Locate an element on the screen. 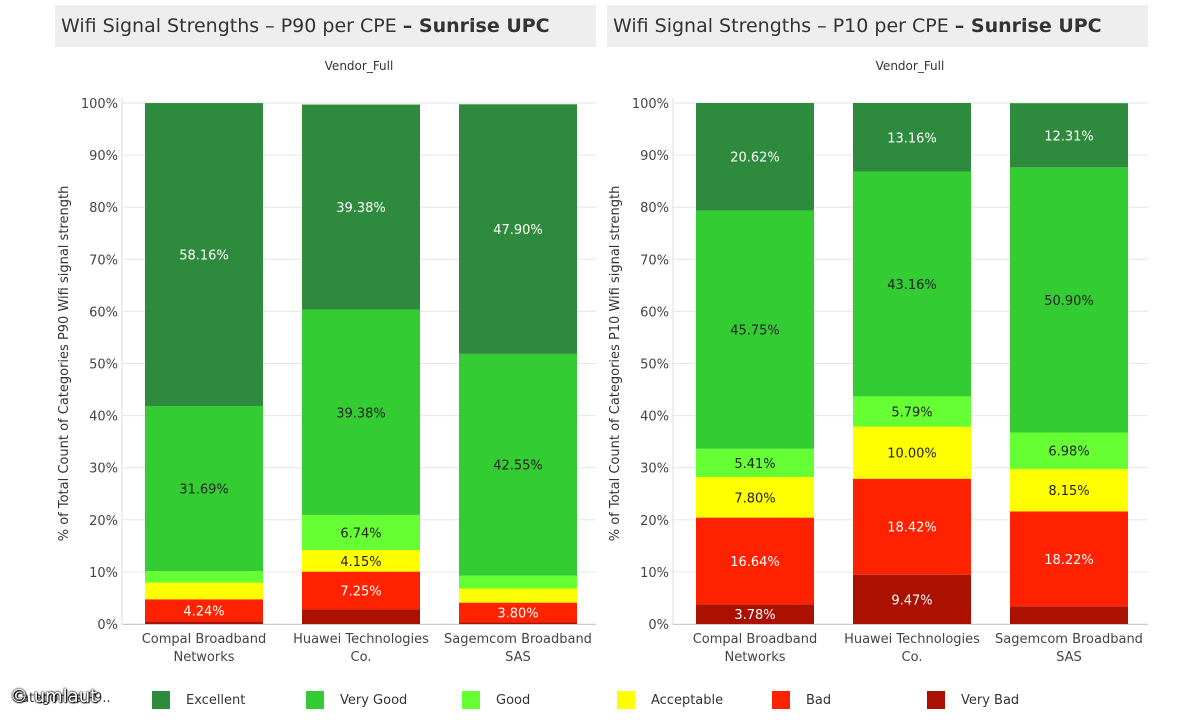 The width and height of the screenshot is (1200, 720). data-label: 4.15% is located at coordinates (360, 562).